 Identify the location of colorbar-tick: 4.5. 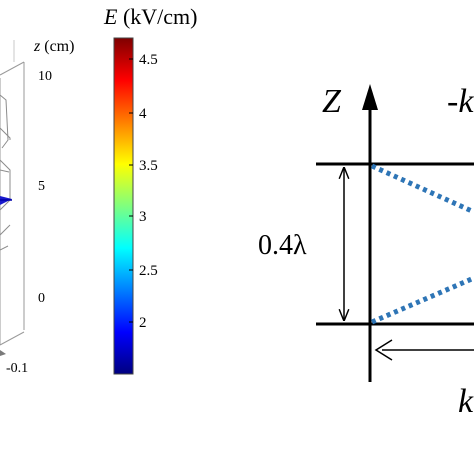
(148, 60).